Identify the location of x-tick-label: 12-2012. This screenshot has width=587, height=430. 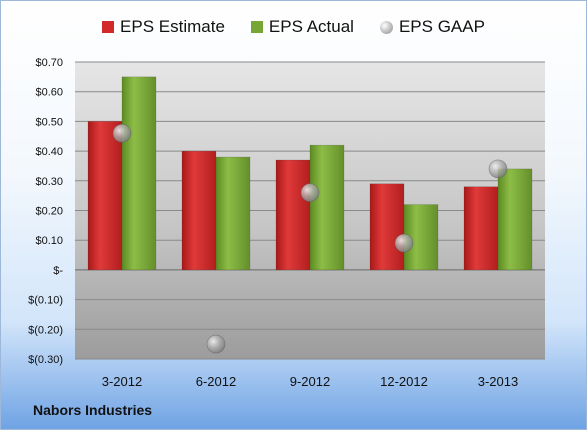
(404, 381).